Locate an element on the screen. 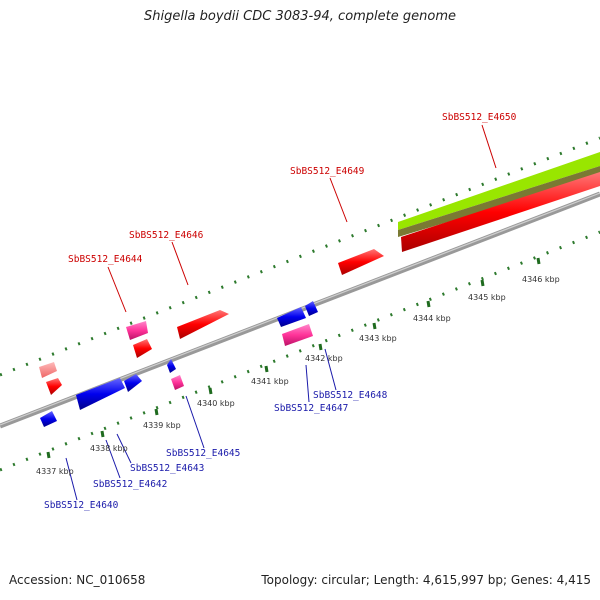  kbp-label: 4339 kbp is located at coordinates (162, 425).